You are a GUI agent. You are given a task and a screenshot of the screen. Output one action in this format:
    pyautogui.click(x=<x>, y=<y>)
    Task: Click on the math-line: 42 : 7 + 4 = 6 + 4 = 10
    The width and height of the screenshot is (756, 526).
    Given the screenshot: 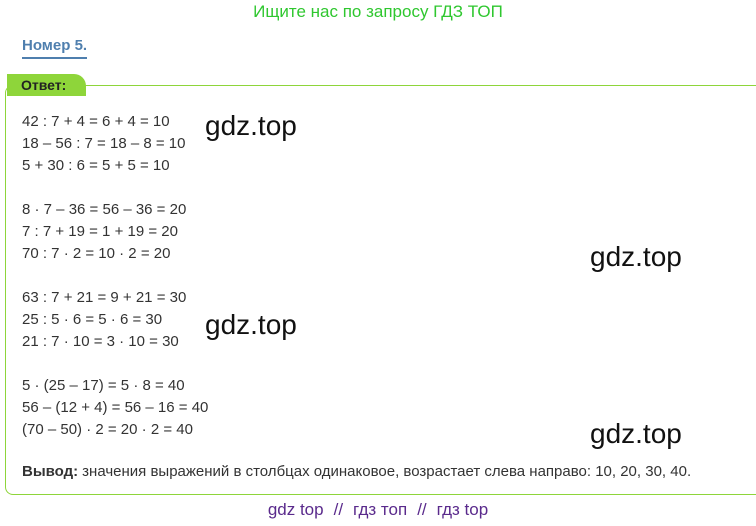 What is the action you would take?
    pyautogui.click(x=96, y=121)
    